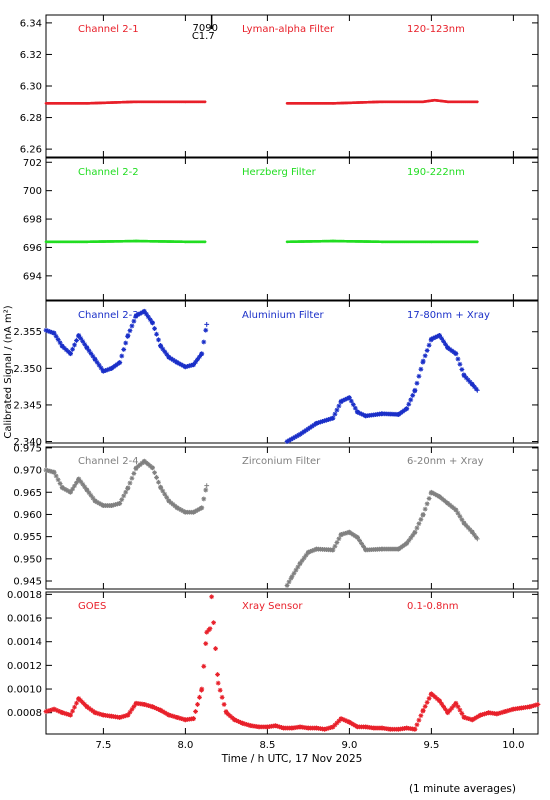 The image size is (550, 800). What do you see at coordinates (103, 745) in the screenshot?
I see `x-tick-label: 7.5` at bounding box center [103, 745].